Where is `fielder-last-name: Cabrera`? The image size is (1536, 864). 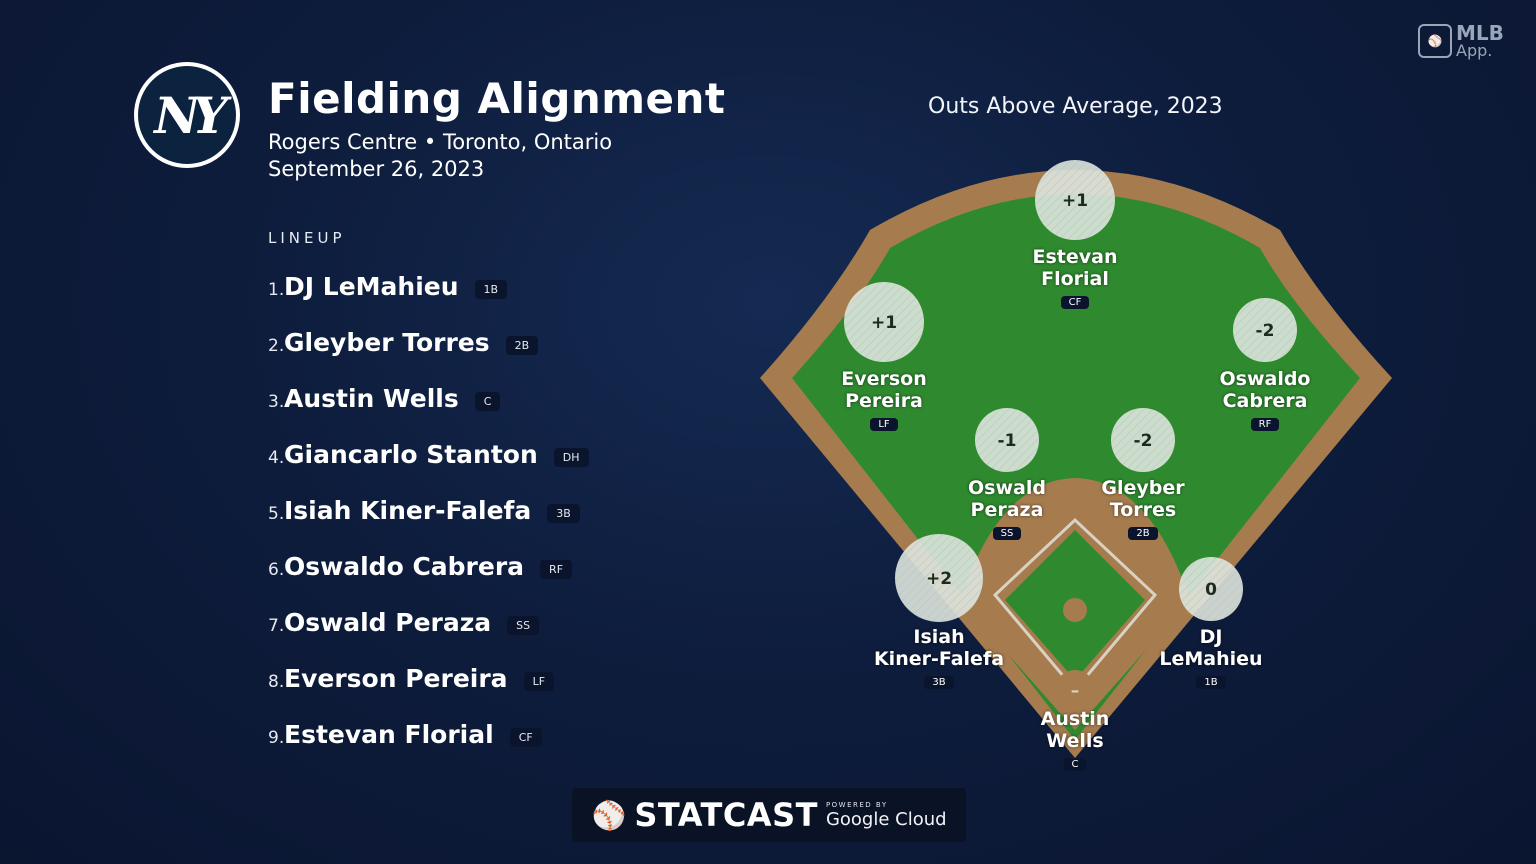 fielder-last-name: Cabrera is located at coordinates (1265, 401).